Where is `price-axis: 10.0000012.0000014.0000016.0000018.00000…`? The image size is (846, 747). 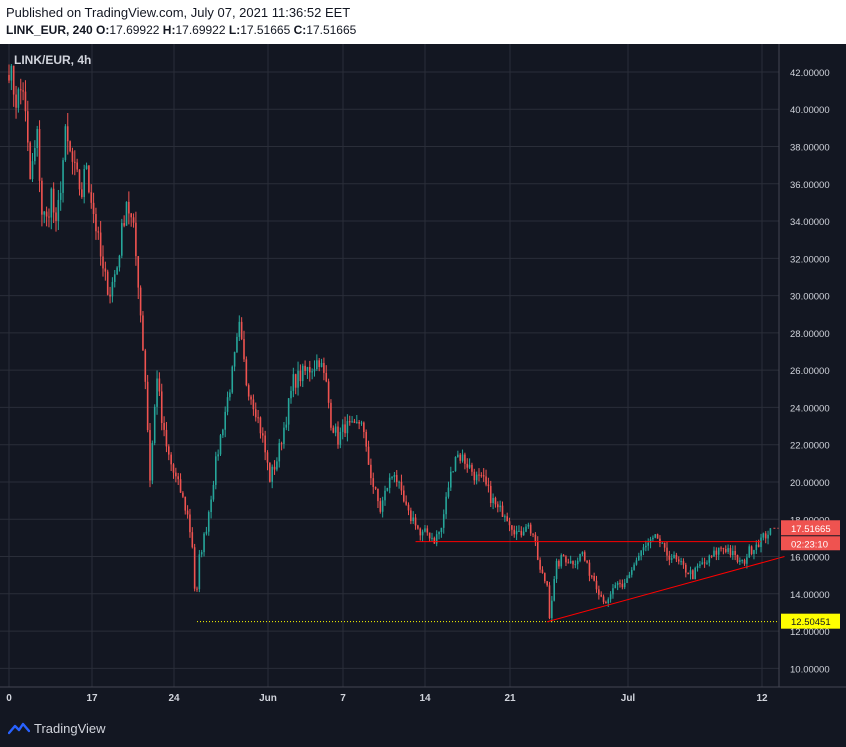
price-axis: 10.0000012.0000014.0000016.0000018.00000… is located at coordinates (810, 371).